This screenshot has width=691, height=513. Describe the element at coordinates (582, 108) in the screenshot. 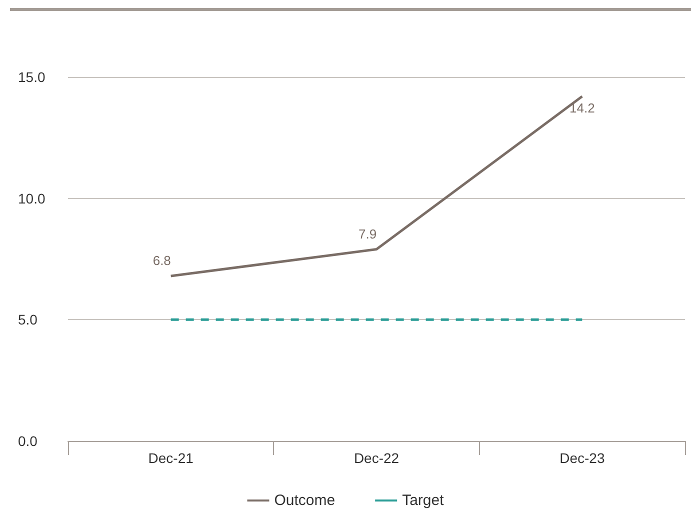

I see `data-label: 14.2` at that location.